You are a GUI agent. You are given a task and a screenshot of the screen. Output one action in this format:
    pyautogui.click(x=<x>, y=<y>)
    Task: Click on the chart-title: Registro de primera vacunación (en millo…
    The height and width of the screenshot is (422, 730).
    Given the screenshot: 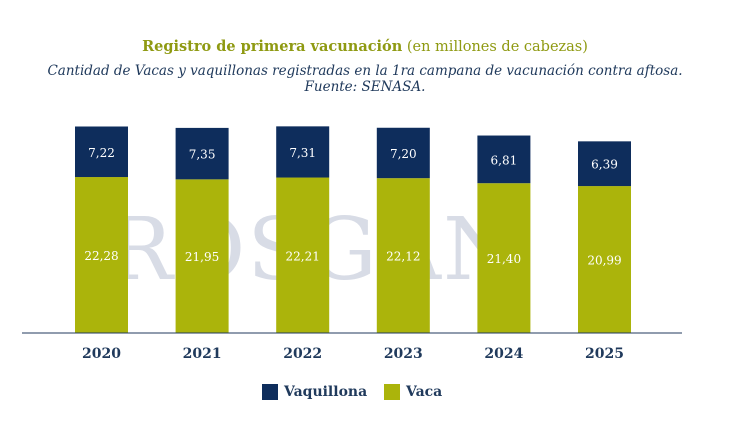 What is the action you would take?
    pyautogui.click(x=365, y=46)
    